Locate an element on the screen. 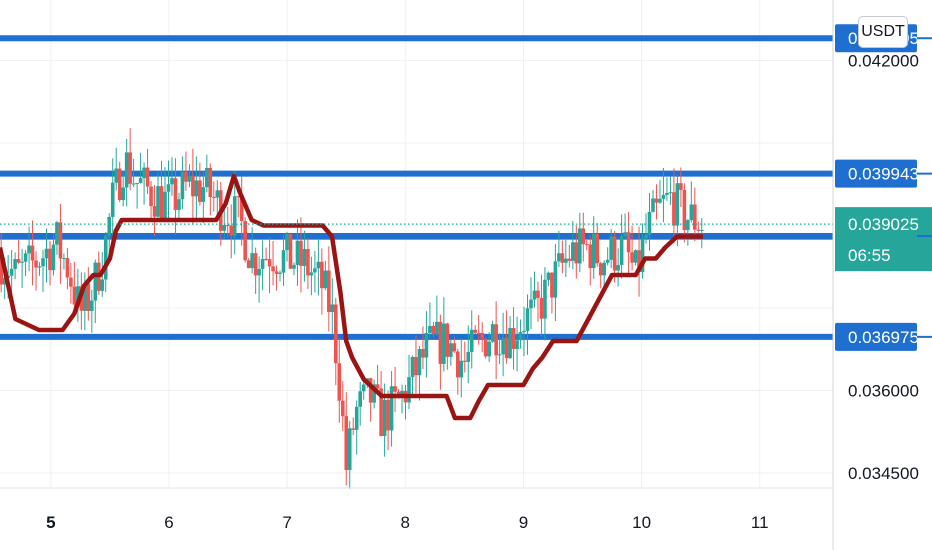 The height and width of the screenshot is (550, 932). price-axis is located at coordinates (882, 275).